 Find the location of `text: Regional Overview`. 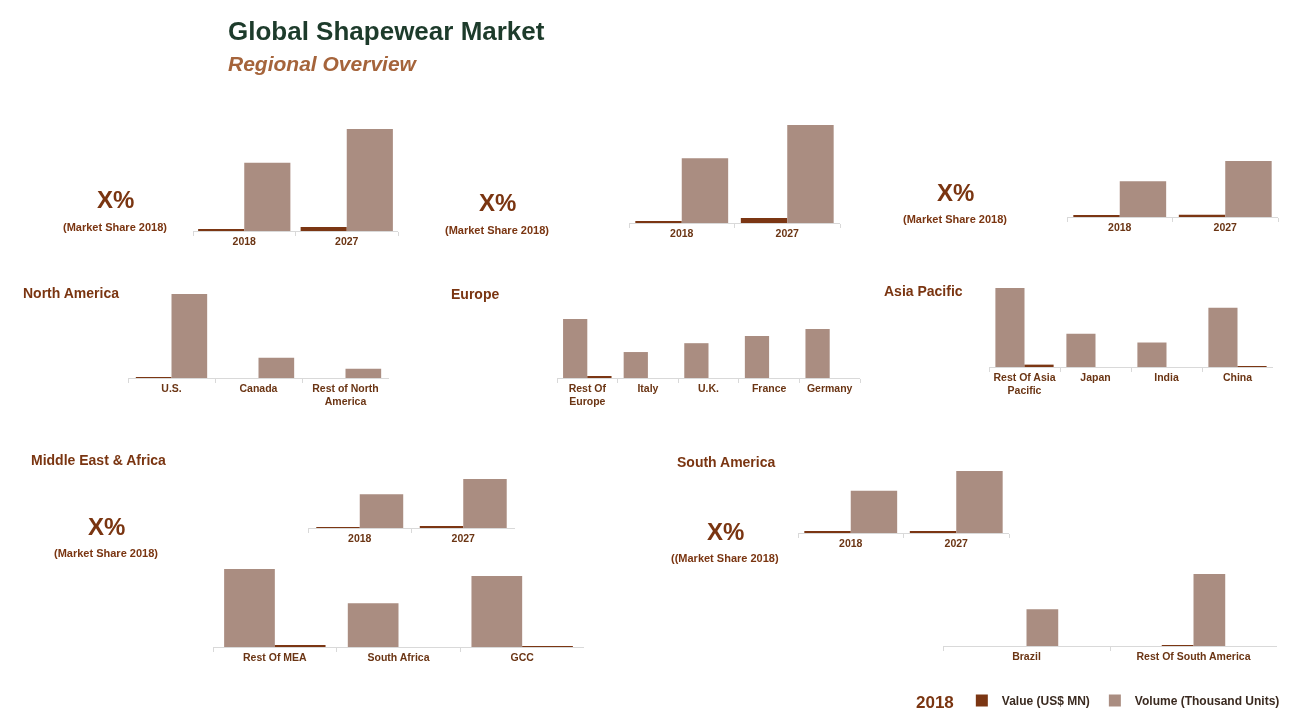

text: Regional Overview is located at coordinates (323, 63).